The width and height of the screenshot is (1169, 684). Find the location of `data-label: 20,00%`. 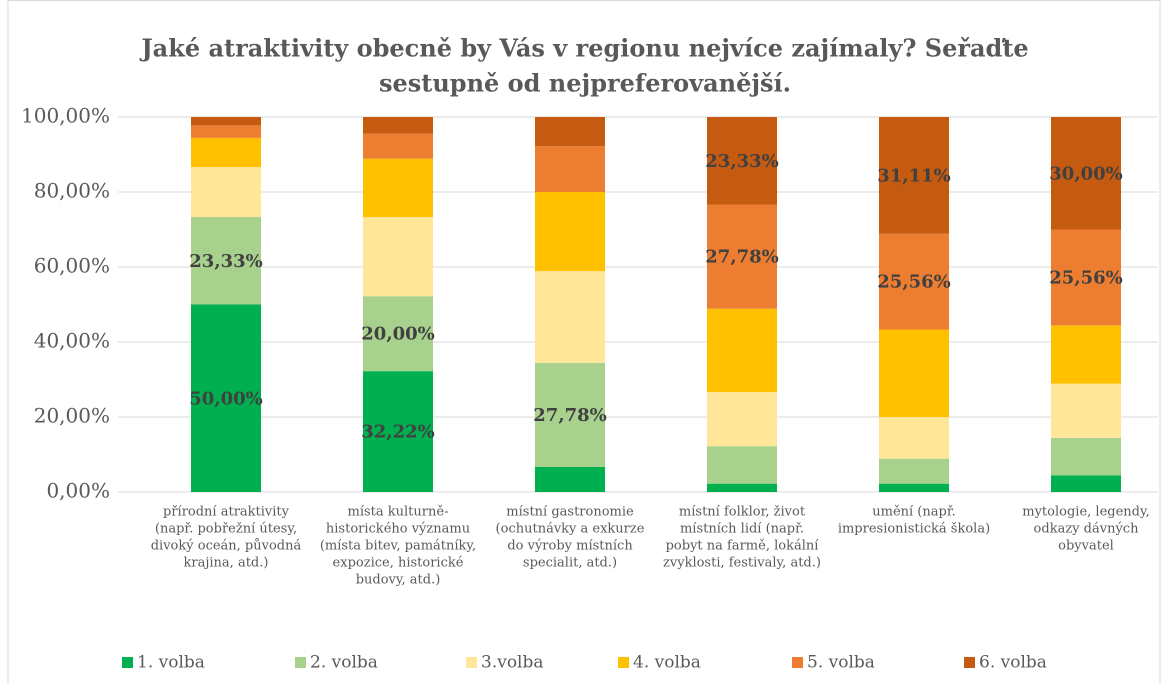

data-label: 20,00% is located at coordinates (397, 334).